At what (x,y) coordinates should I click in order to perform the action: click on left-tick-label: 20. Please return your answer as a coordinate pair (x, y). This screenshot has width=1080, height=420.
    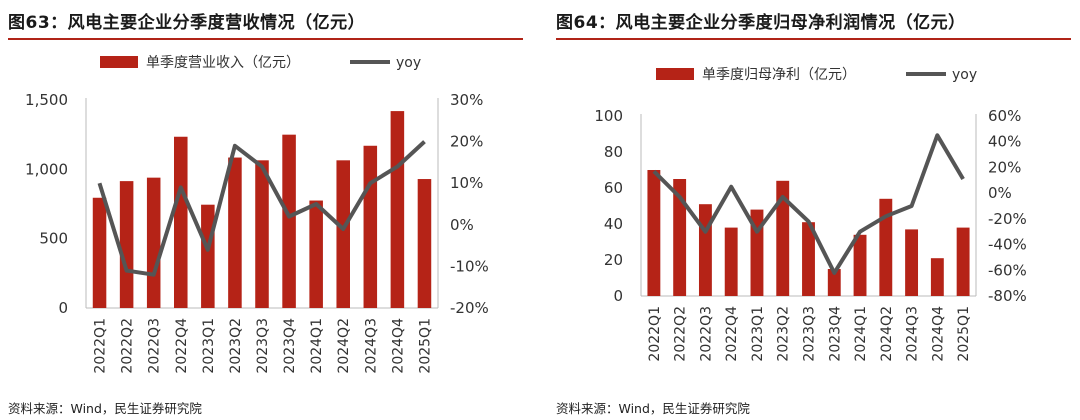
    Looking at the image, I should click on (613, 260).